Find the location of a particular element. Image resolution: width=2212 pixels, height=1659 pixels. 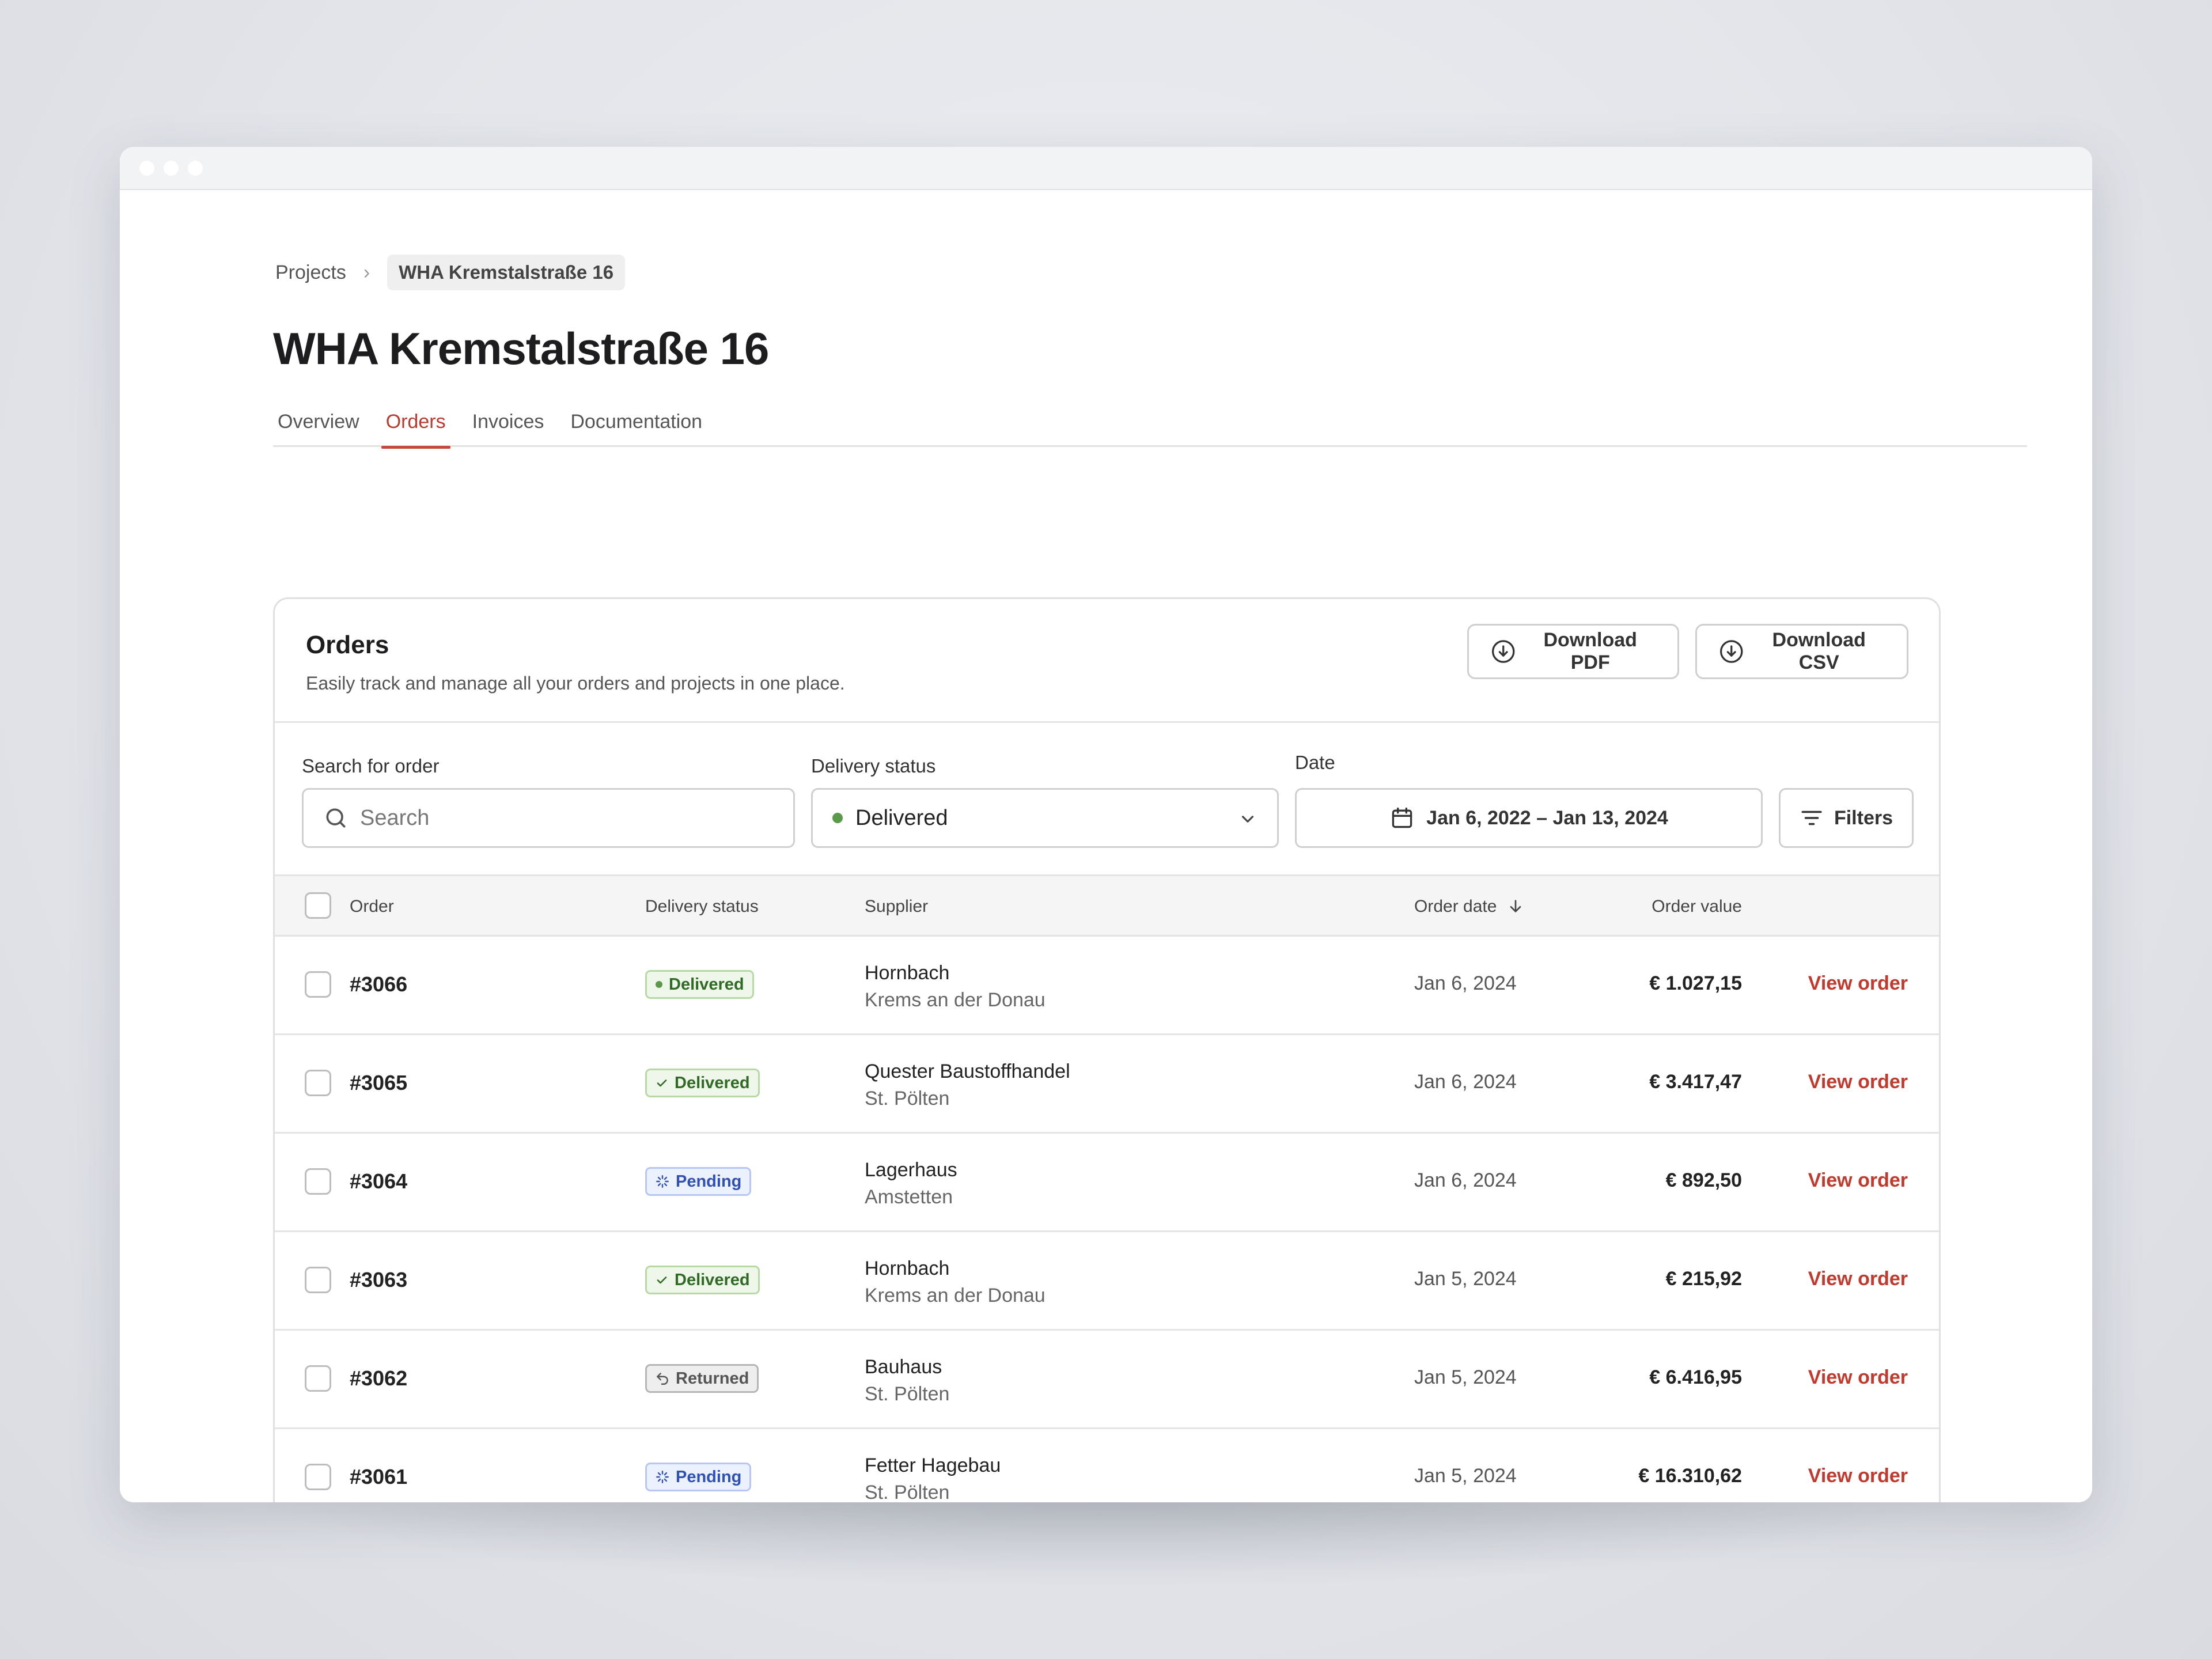

order-number: #3064 is located at coordinates (379, 1181).